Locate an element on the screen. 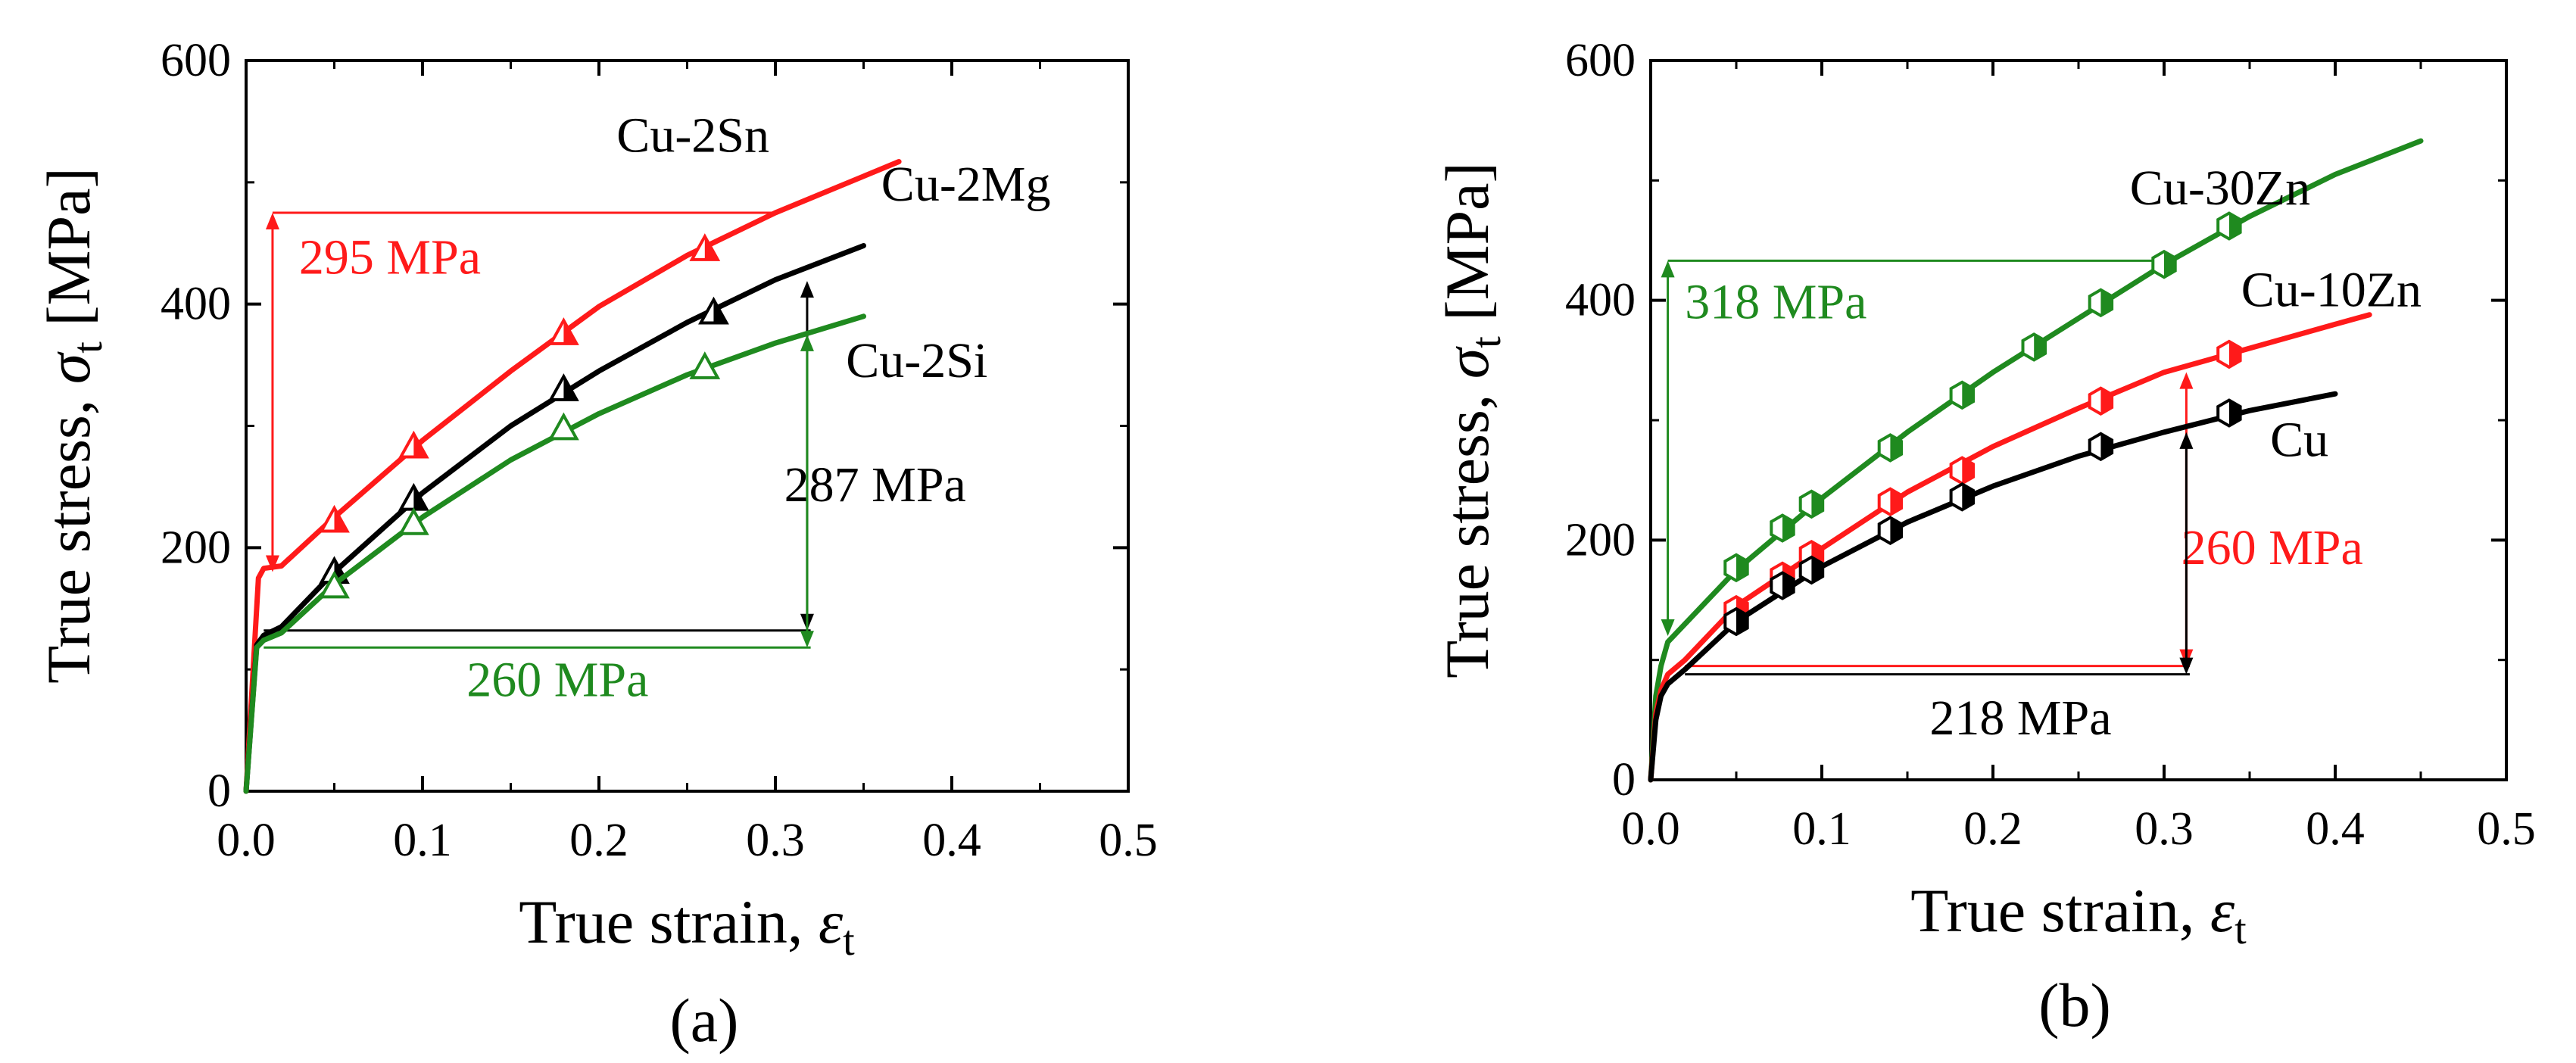 Image resolution: width=2576 pixels, height=1063 pixels. panel-b-annotation-318-mpa-0-arrow-head-down is located at coordinates (1668, 628).